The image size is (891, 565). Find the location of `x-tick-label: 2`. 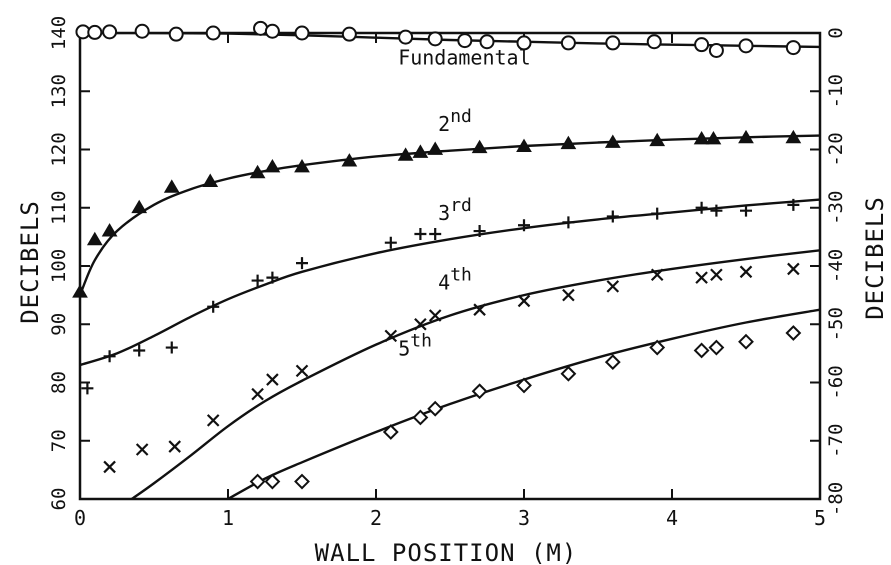

x-tick-label: 2 is located at coordinates (376, 518).